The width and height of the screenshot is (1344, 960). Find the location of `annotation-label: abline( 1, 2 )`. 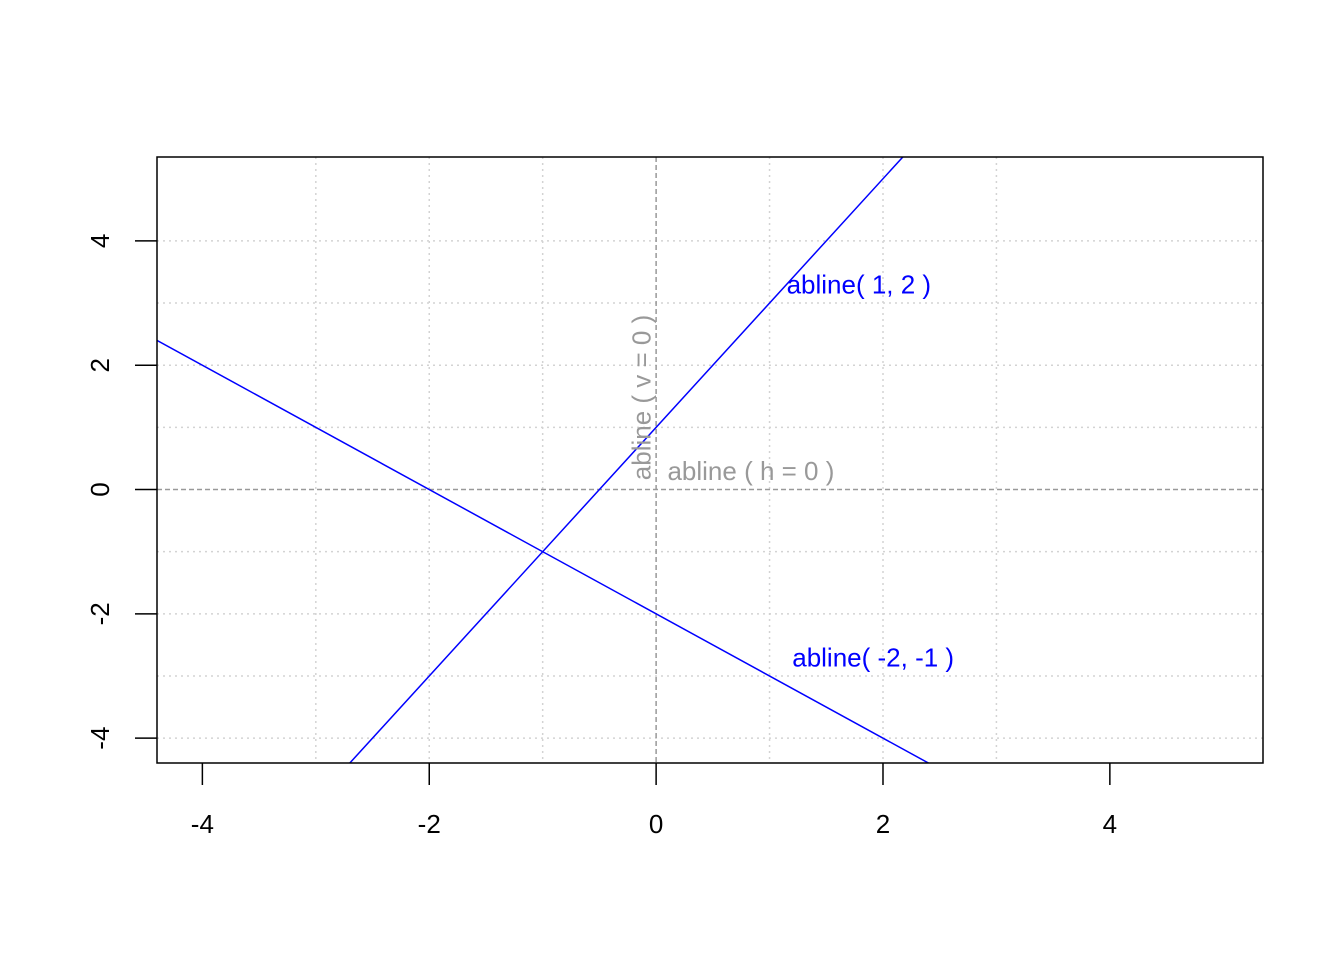

annotation-label: abline( 1, 2 ) is located at coordinates (859, 285).